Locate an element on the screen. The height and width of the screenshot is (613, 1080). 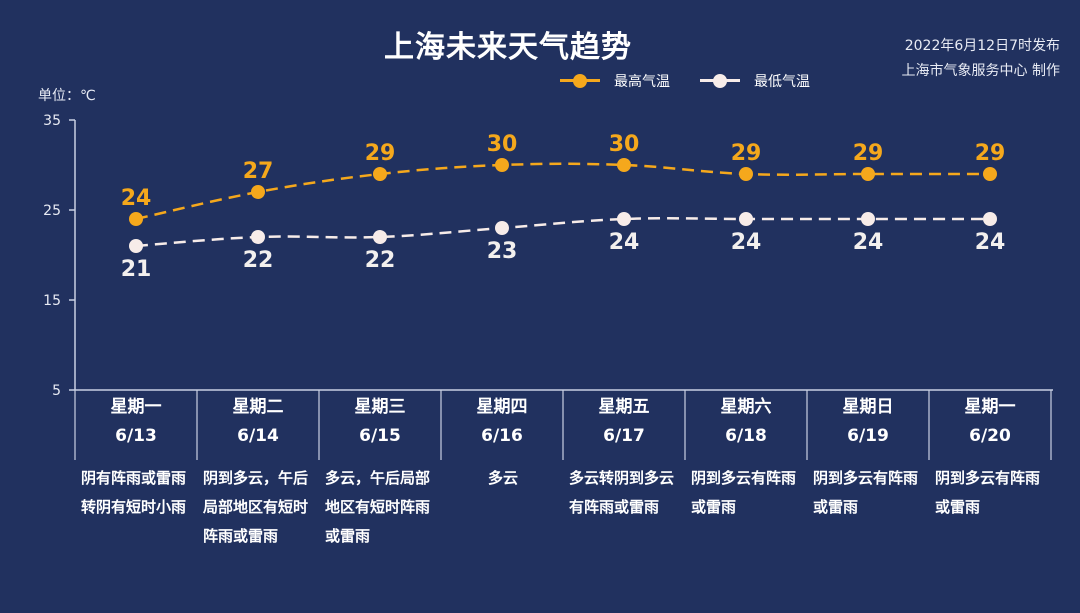
value-label-high: 27 is located at coordinates (258, 171).